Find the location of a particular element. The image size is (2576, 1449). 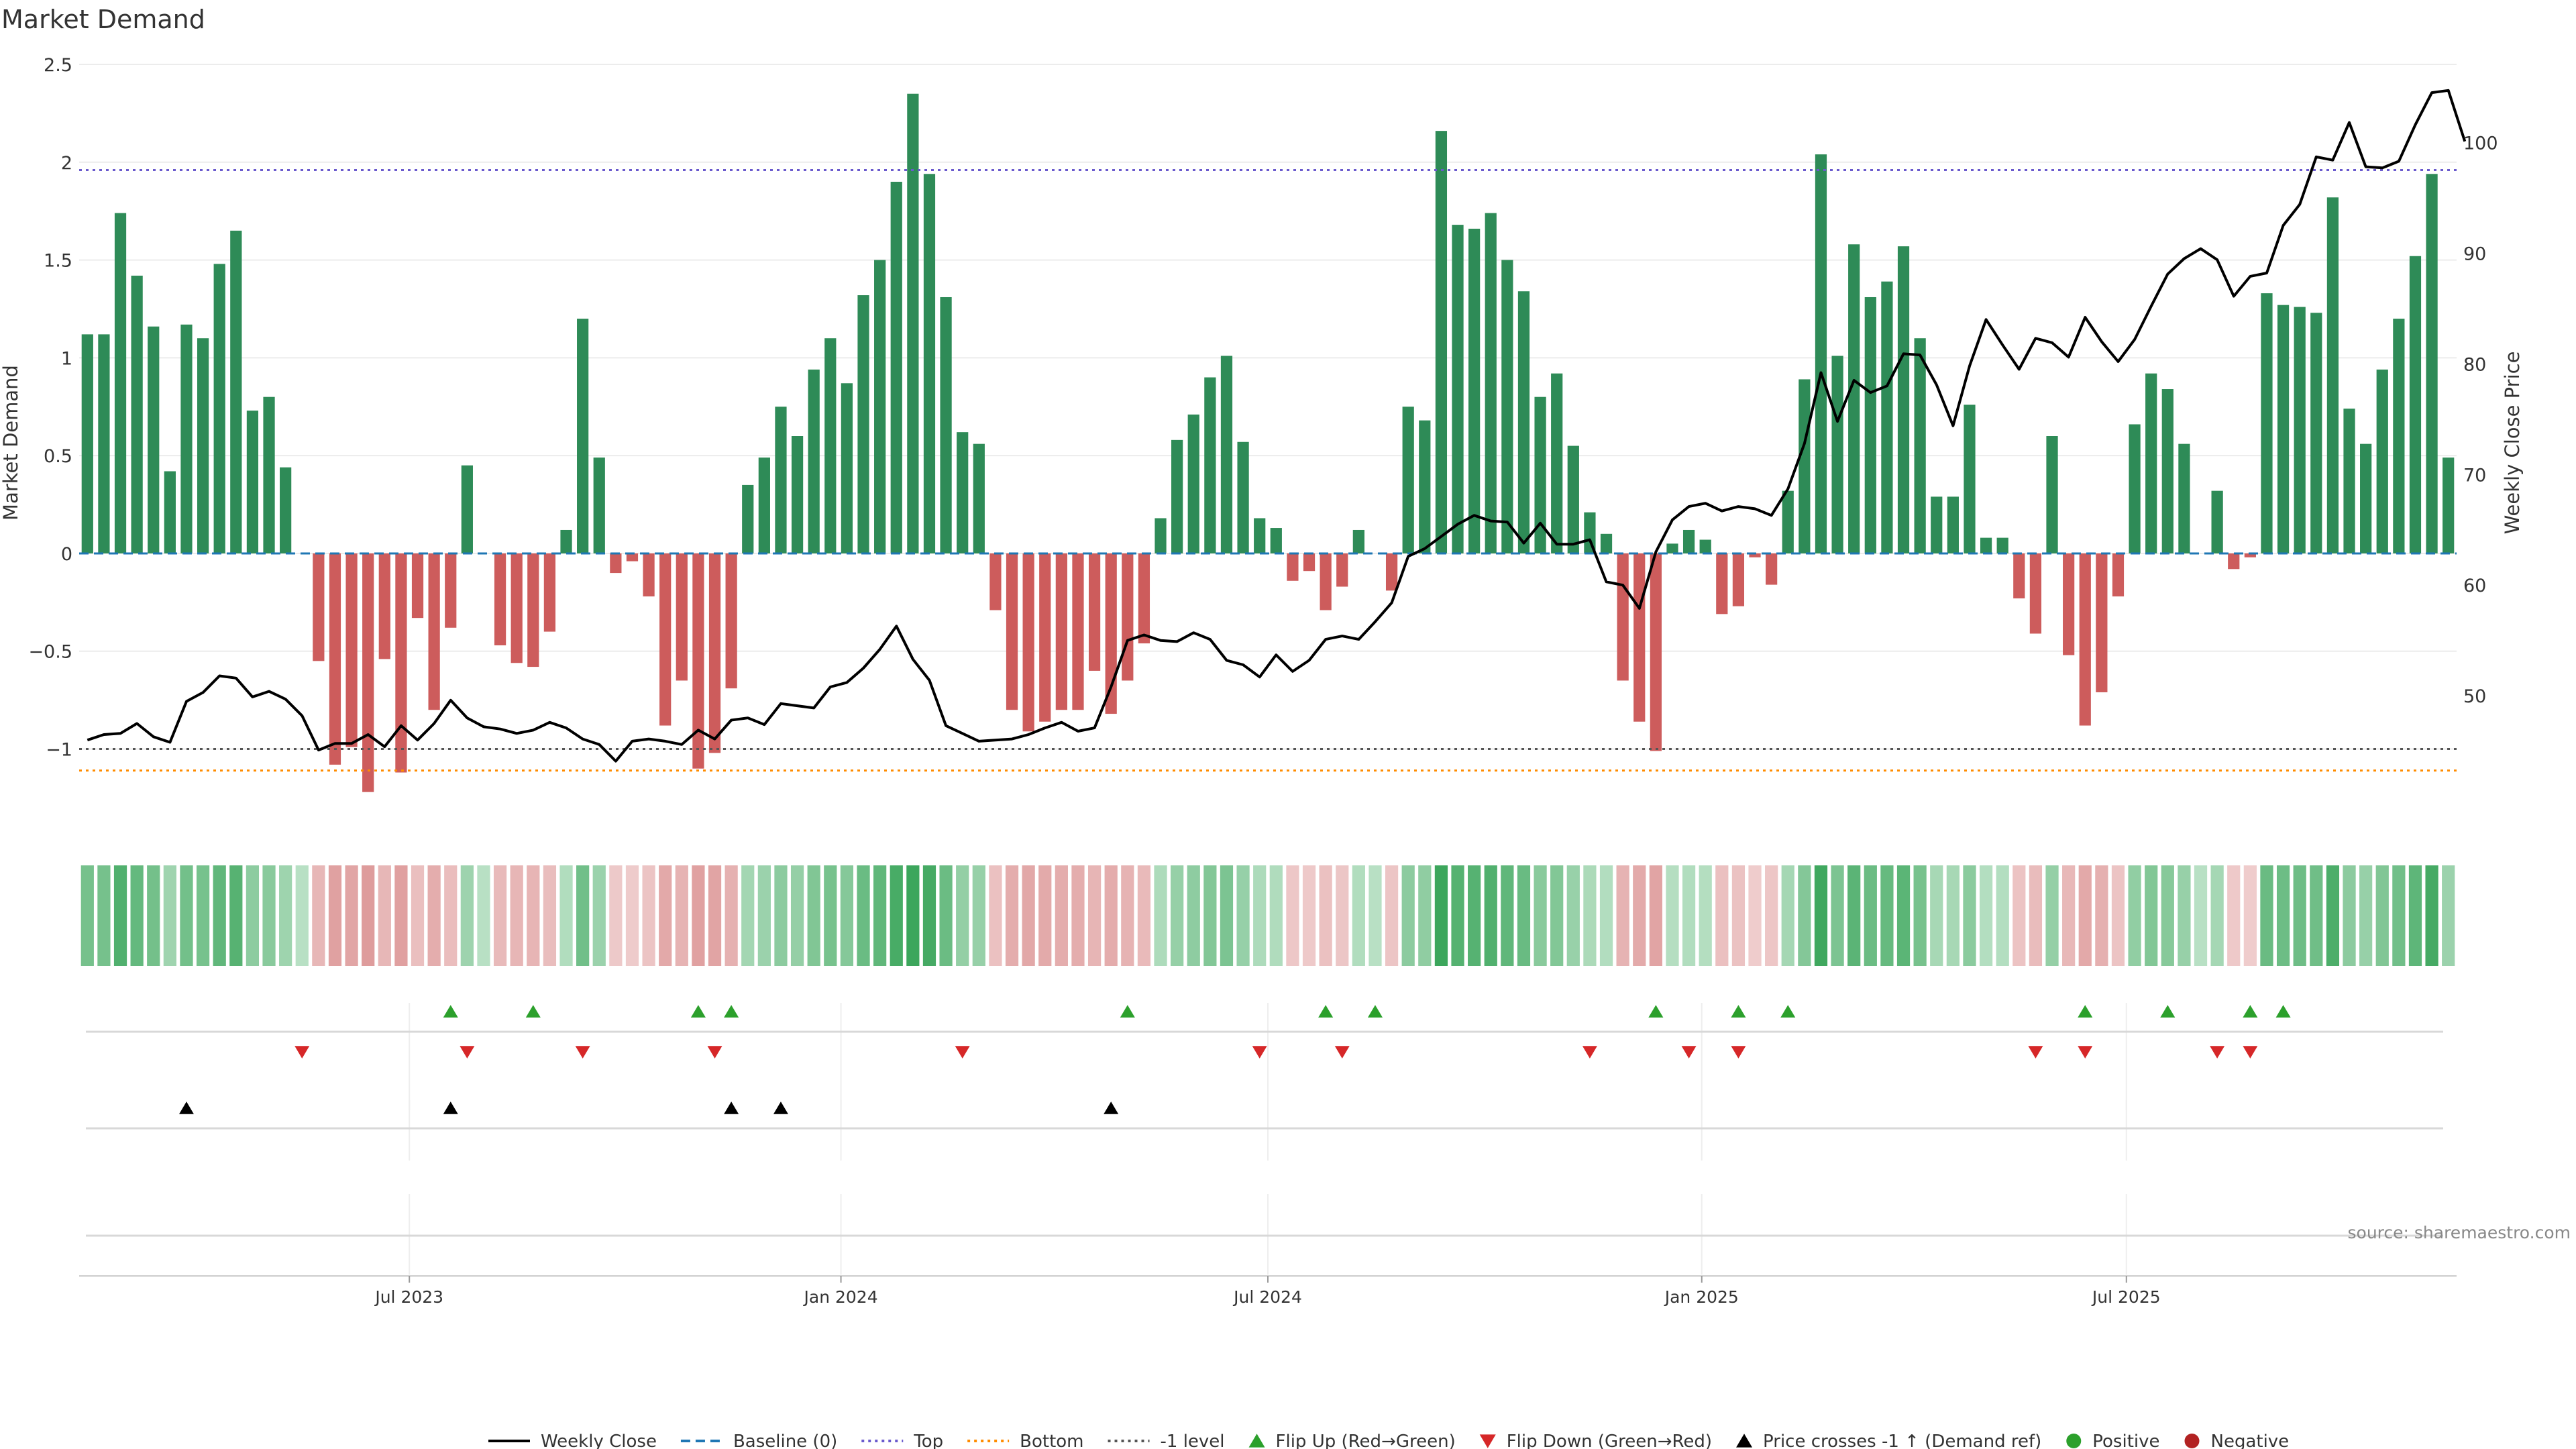

y-axis-right-label: Weekly Close Price is located at coordinates (2512, 443).